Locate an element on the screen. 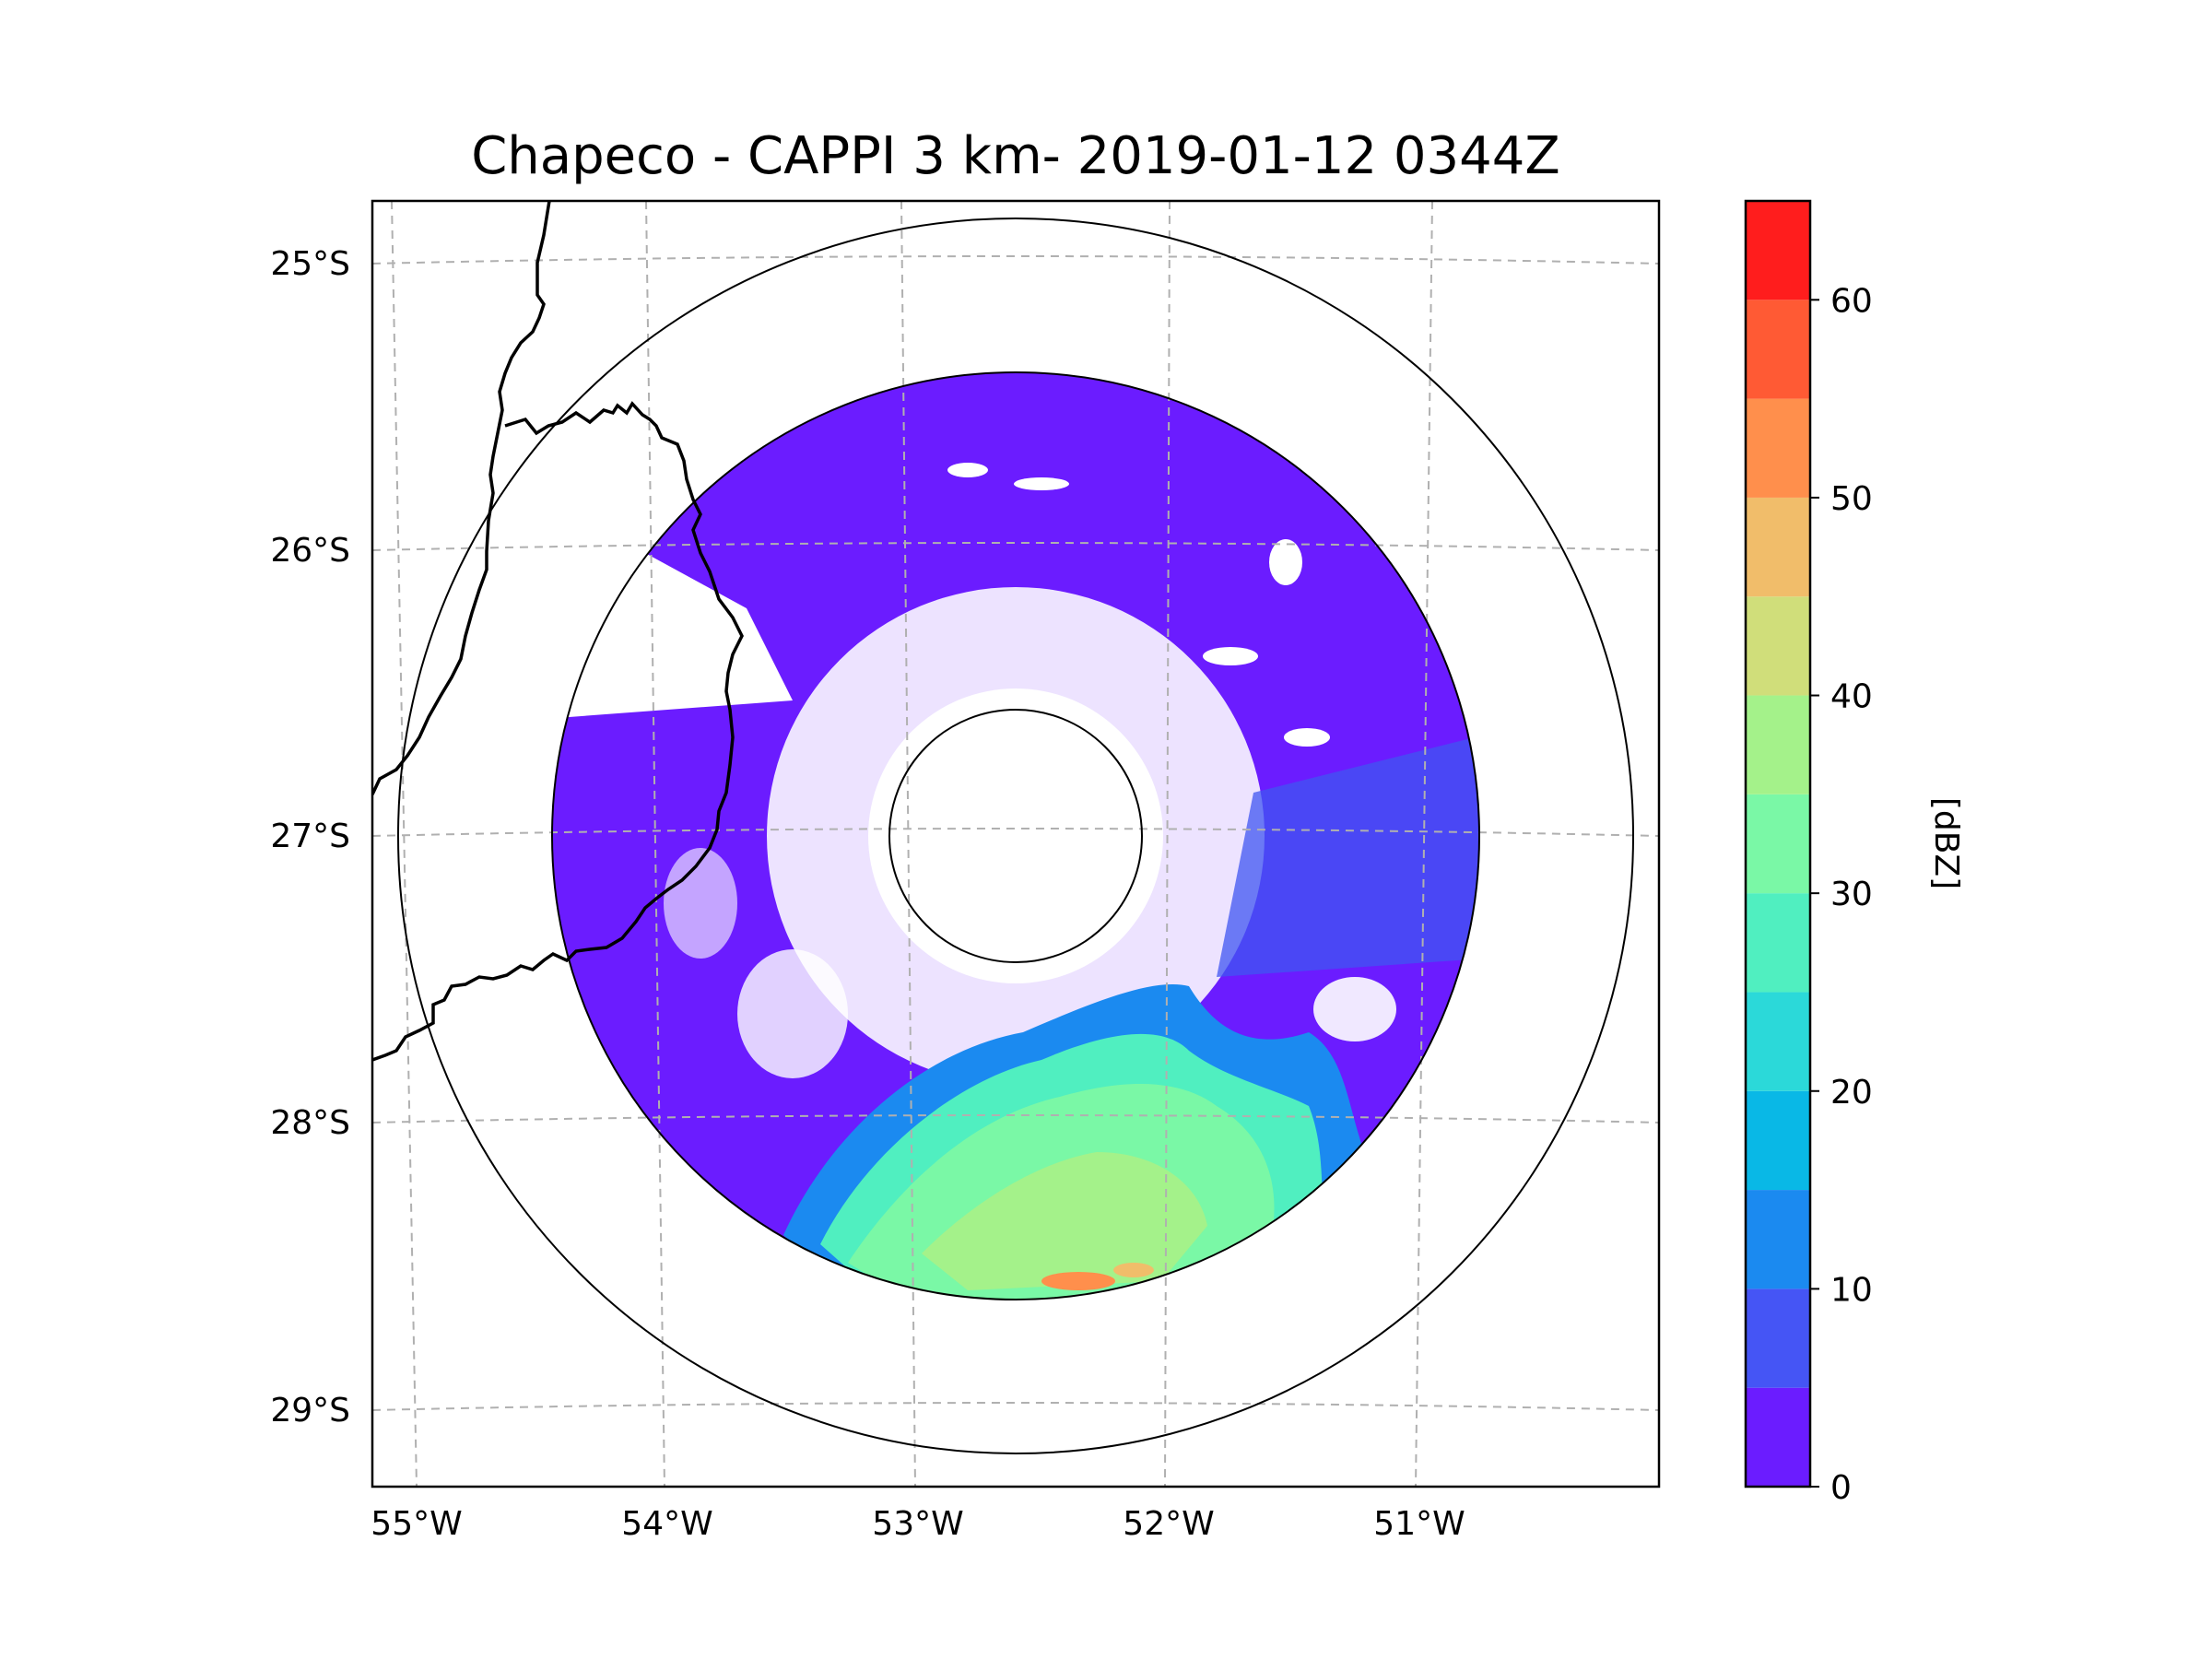 Image resolution: width=2212 pixels, height=1659 pixels. range-ring-100km is located at coordinates (1015, 836).